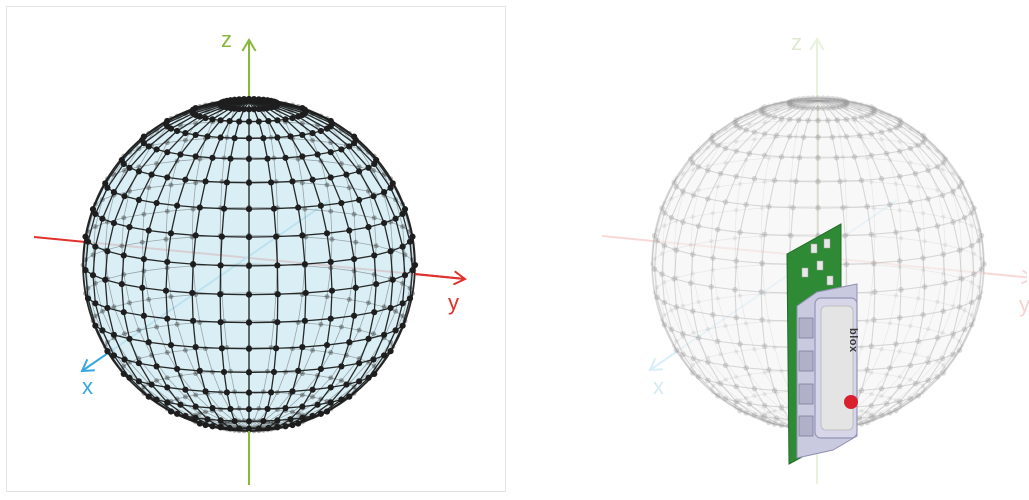 Image resolution: width=1029 pixels, height=500 pixels. I want to click on pcb-component, so click(805, 272).